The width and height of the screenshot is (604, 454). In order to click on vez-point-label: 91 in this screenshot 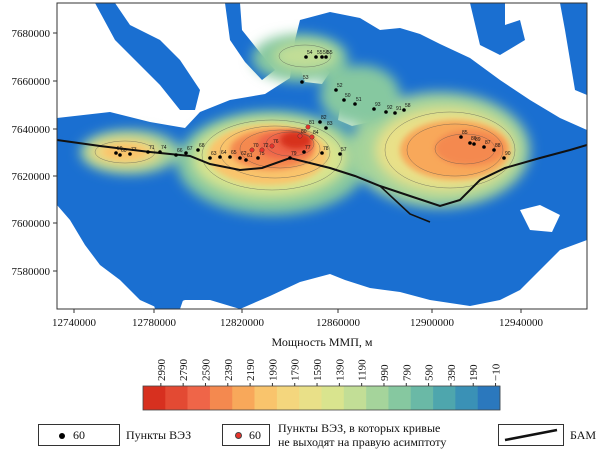, I will do `click(399, 109)`.